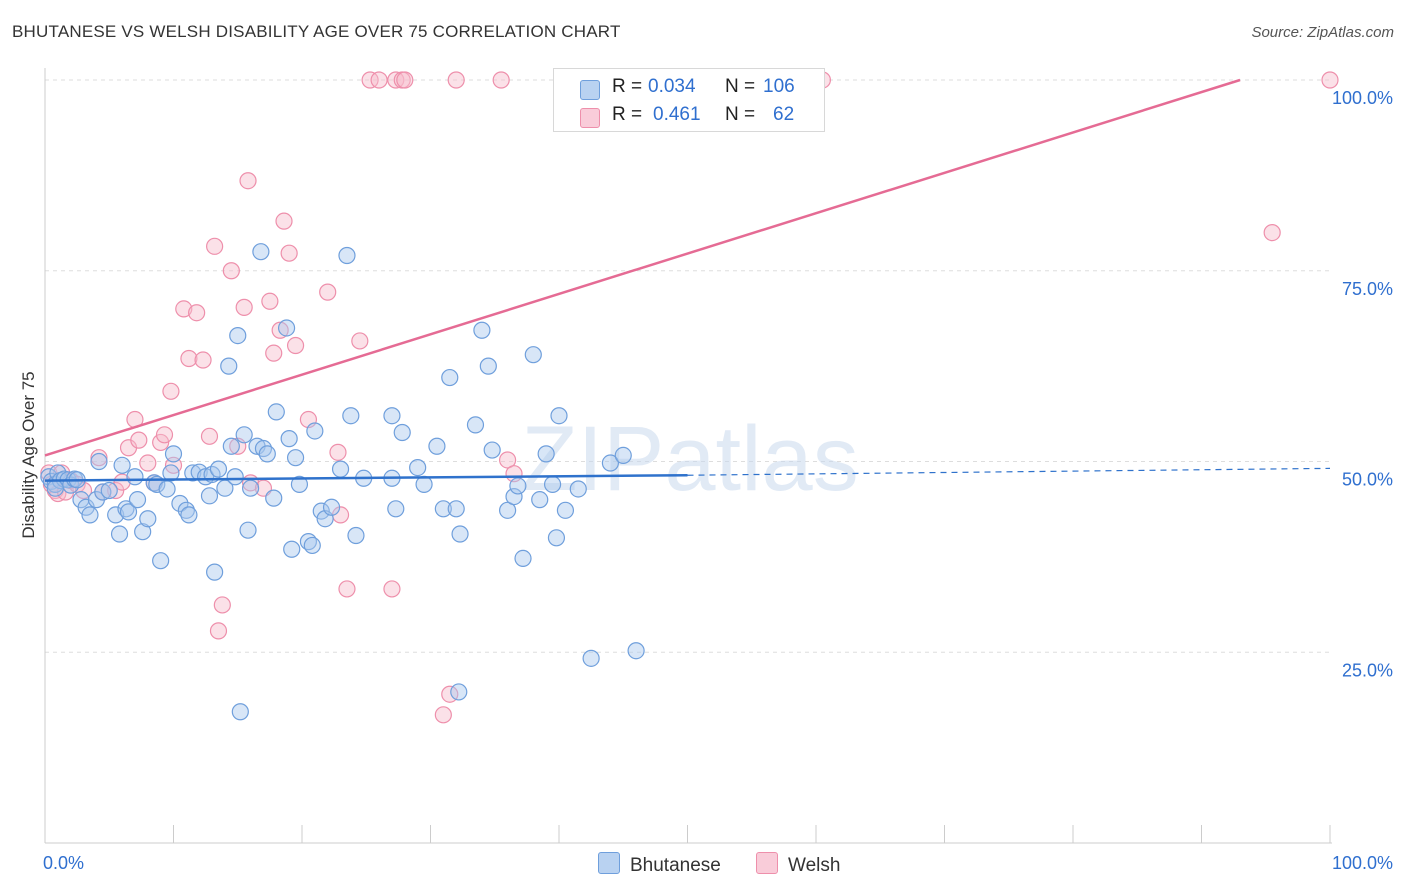 The image size is (1406, 892). I want to click on bottom-swatch-pink, so click(767, 863).